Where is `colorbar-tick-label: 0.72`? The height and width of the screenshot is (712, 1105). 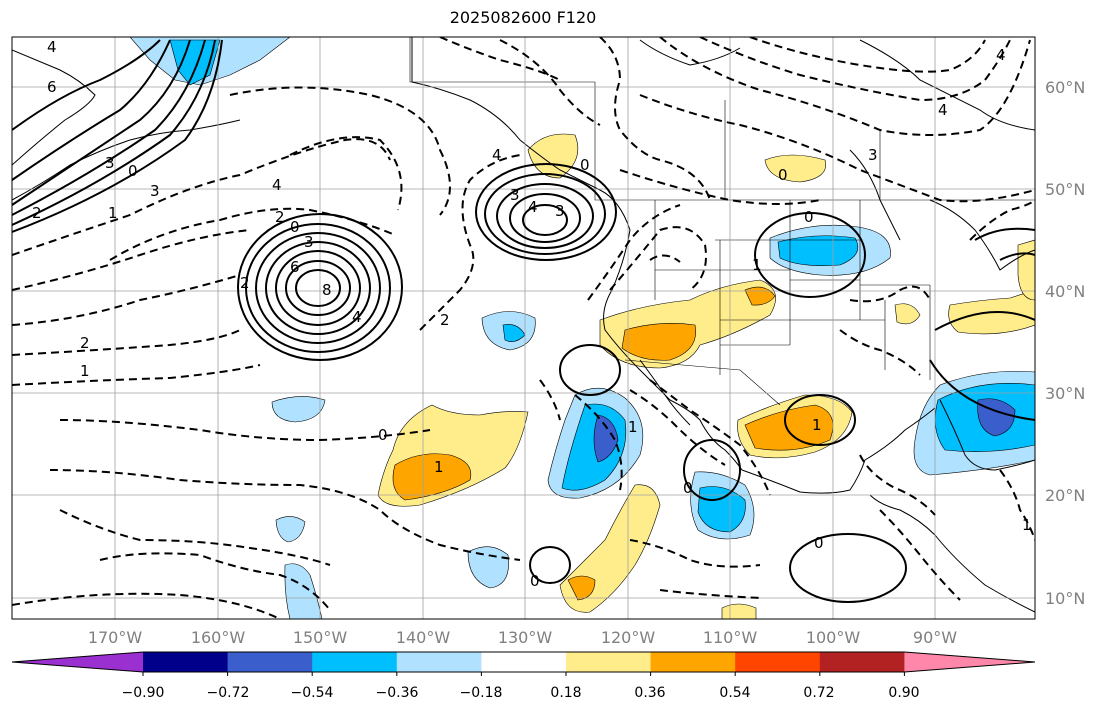 colorbar-tick-label: 0.72 is located at coordinates (818, 693).